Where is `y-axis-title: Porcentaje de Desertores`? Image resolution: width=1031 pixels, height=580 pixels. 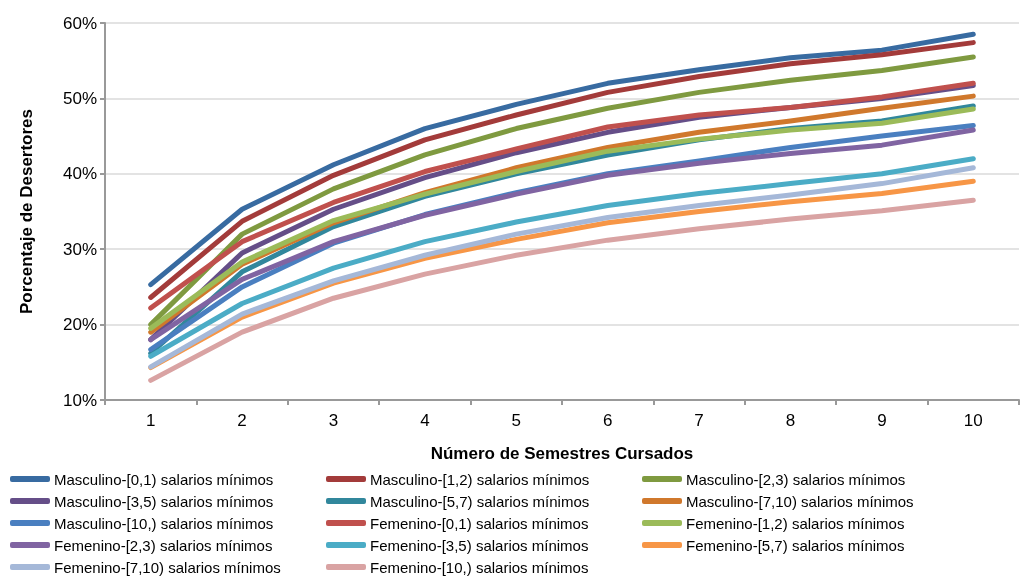
y-axis-title: Porcentaje de Desertores is located at coordinates (26, 211).